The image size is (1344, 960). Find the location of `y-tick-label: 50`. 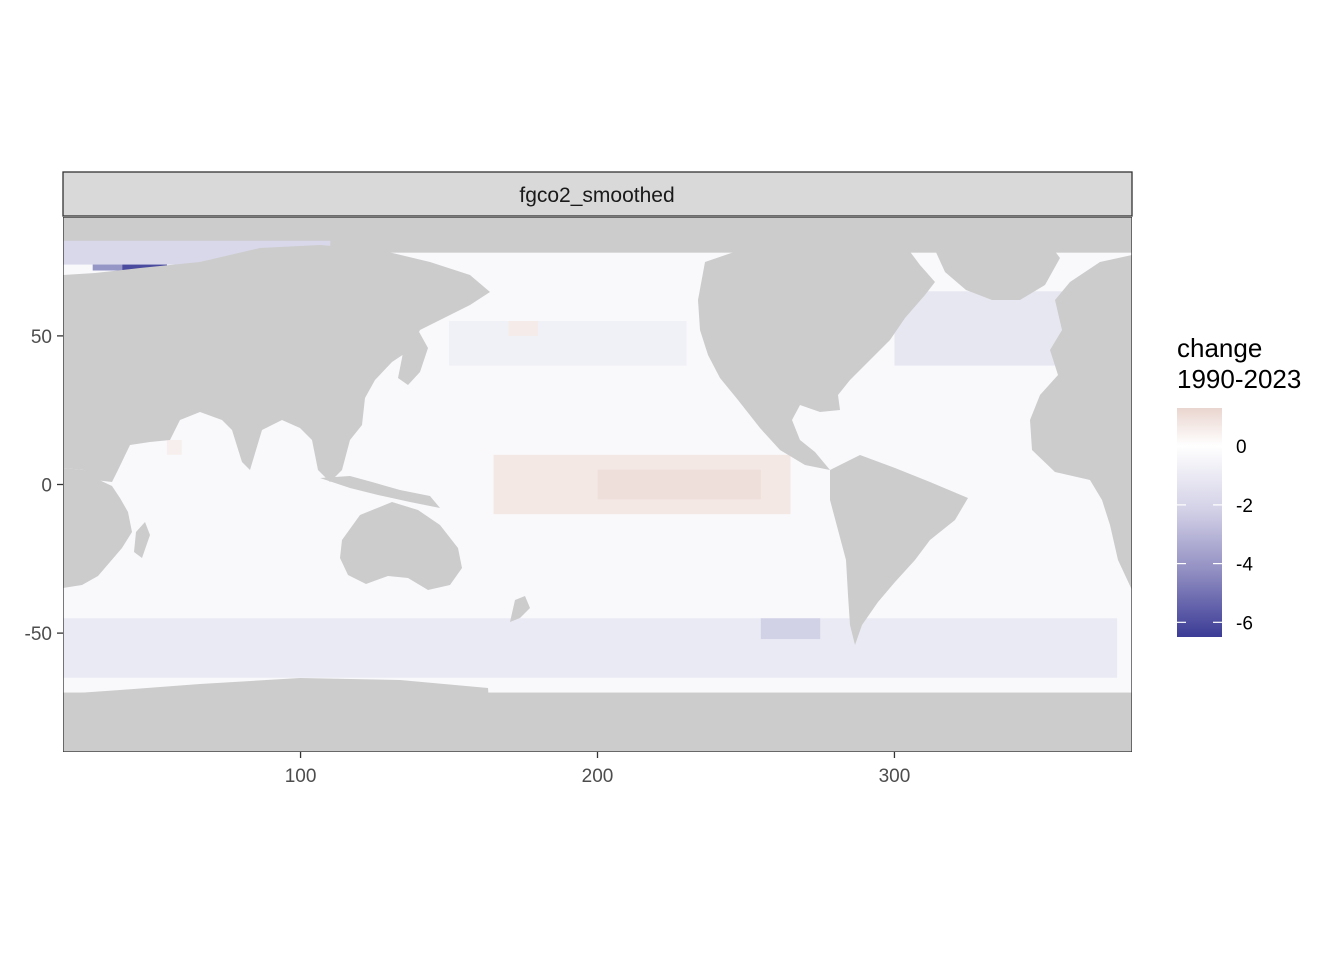

y-tick-label: 50 is located at coordinates (41, 337).